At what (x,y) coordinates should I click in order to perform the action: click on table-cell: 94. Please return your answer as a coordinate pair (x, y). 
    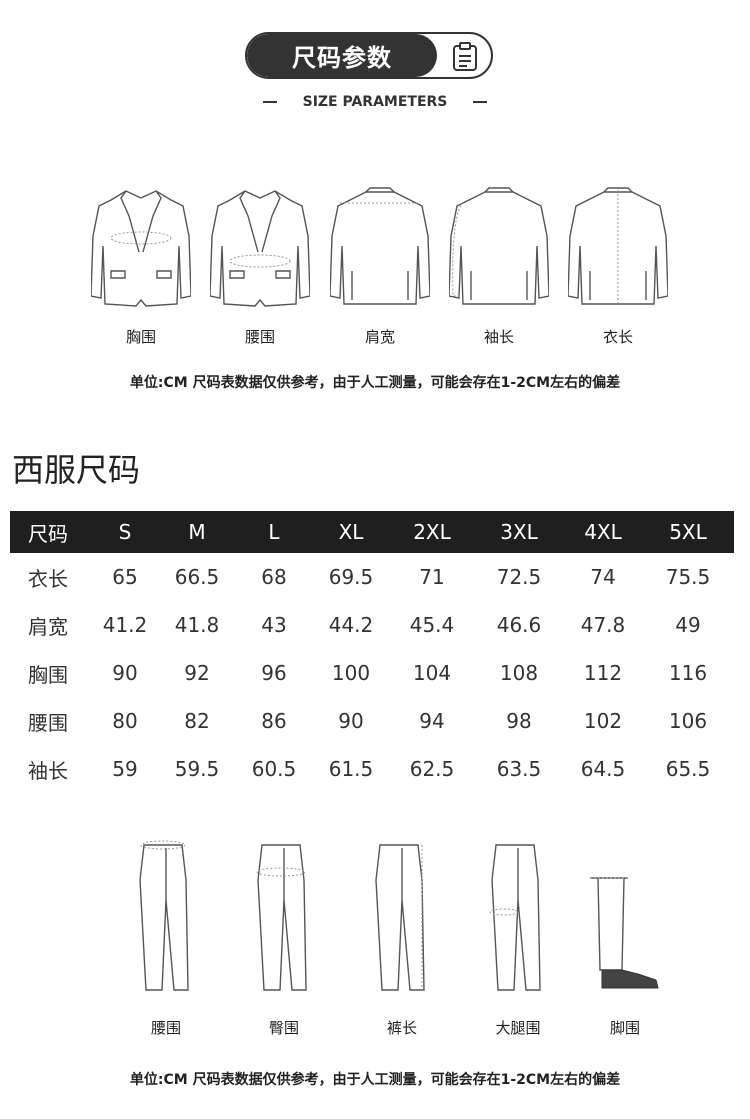
    Looking at the image, I should click on (432, 721).